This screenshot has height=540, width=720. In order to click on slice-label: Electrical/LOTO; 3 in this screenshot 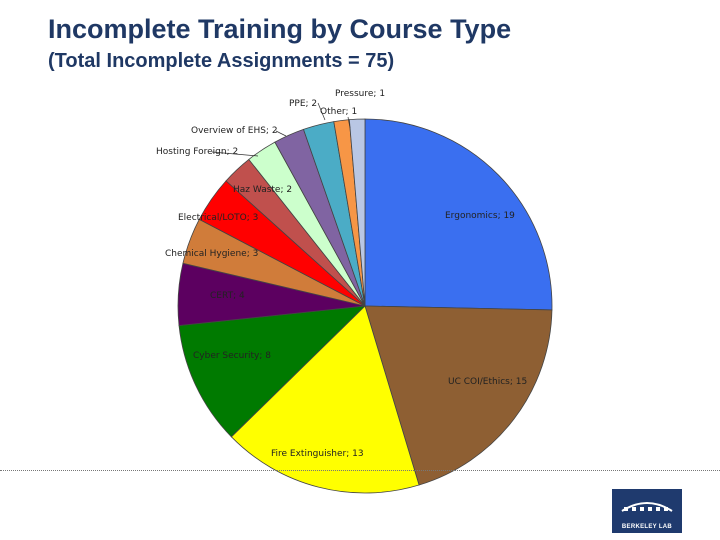, I will do `click(218, 218)`.